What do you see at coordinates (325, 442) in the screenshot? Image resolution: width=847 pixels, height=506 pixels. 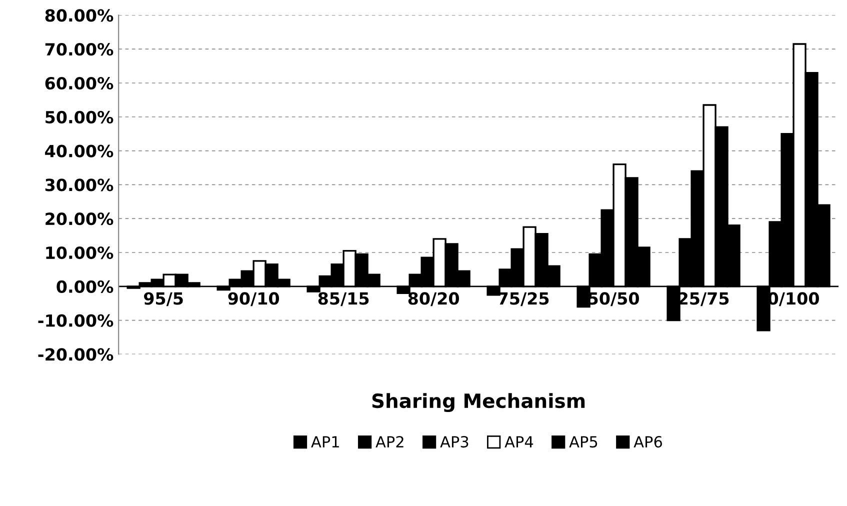 I see `legend-label: AP1` at bounding box center [325, 442].